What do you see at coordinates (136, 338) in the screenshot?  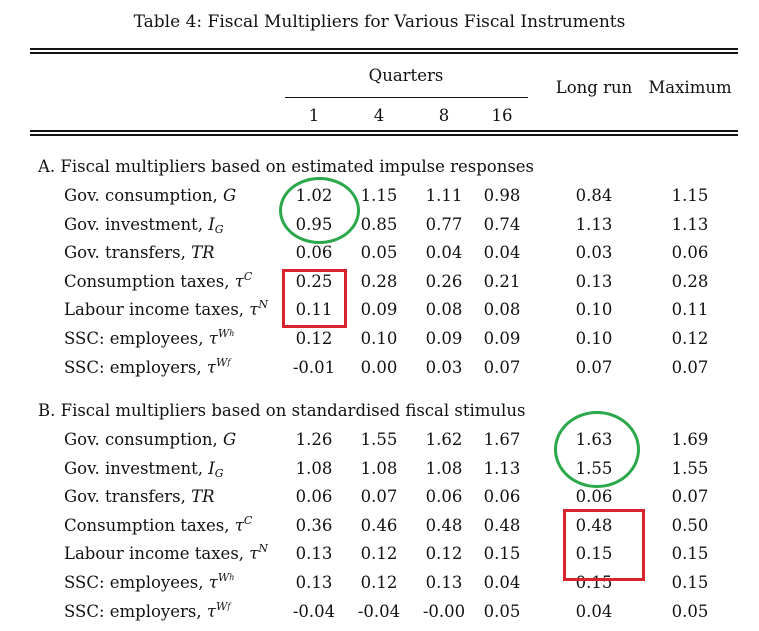 I see `row-label-text: SSC: employees,` at bounding box center [136, 338].